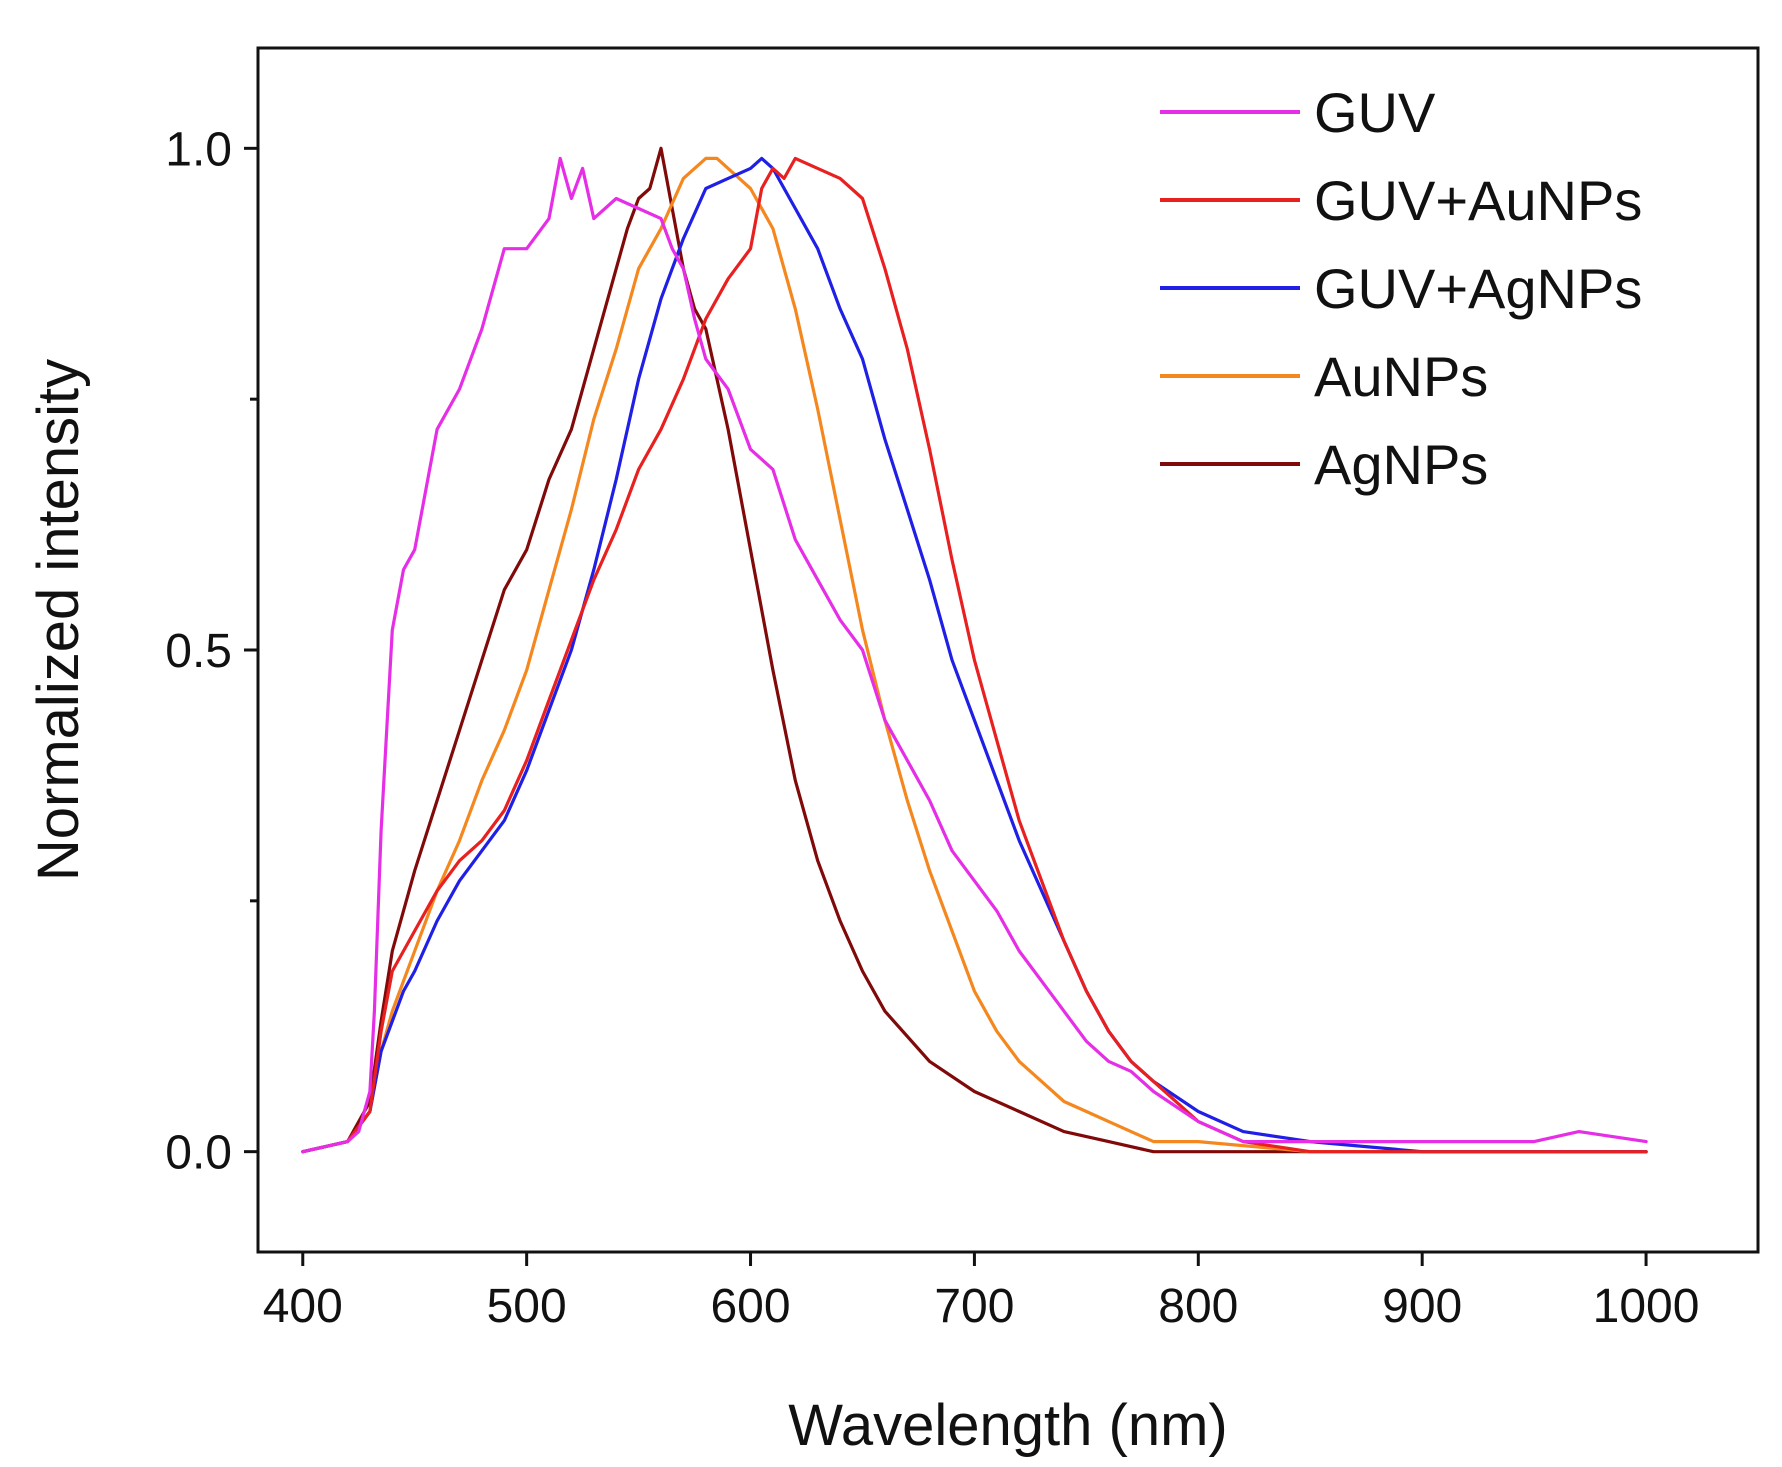  Describe the element at coordinates (750, 1306) in the screenshot. I see `x-tick-label: 600` at that location.